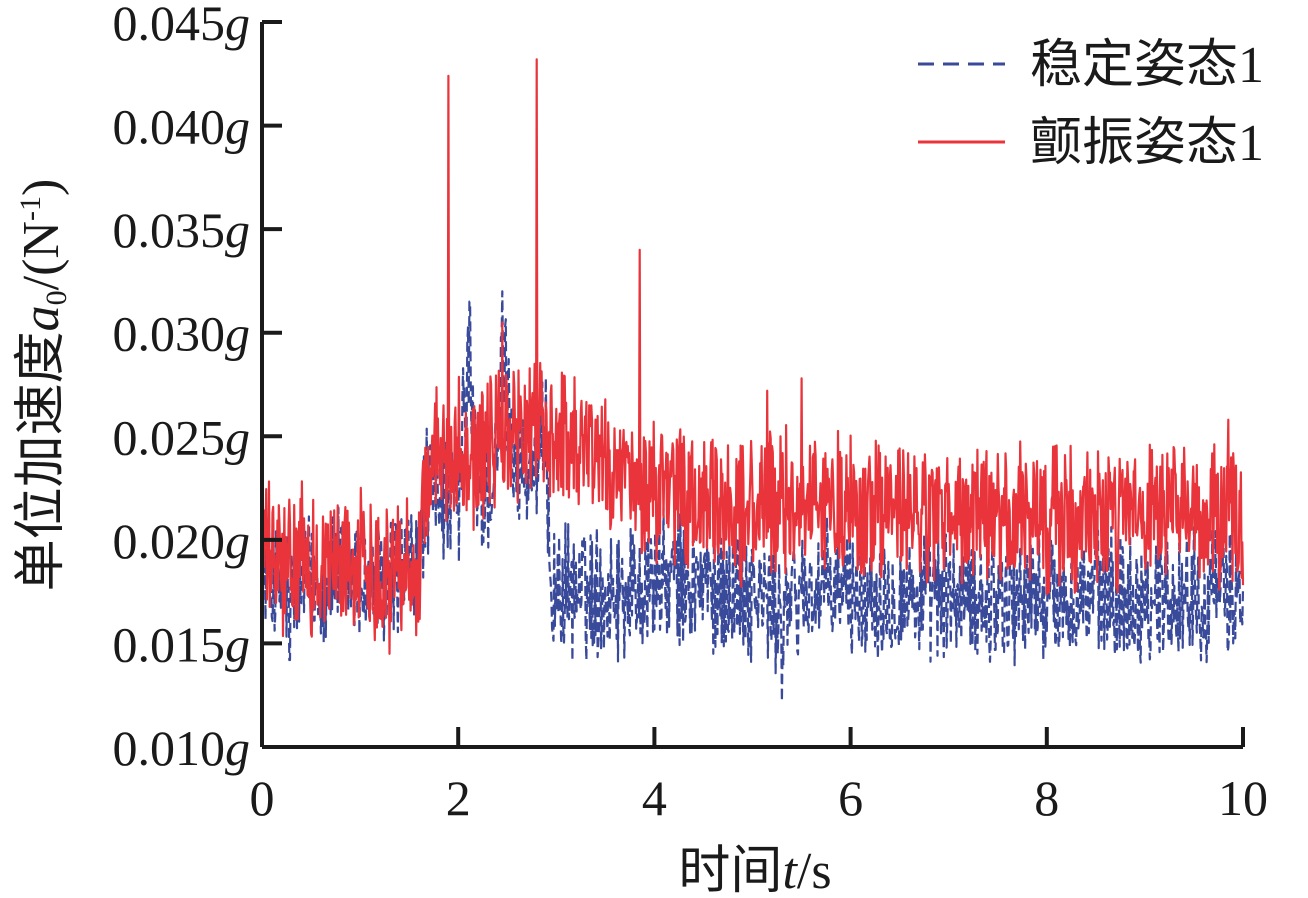  Describe the element at coordinates (730, 870) in the screenshot. I see `x-axis-label-prefix: 时间` at that location.